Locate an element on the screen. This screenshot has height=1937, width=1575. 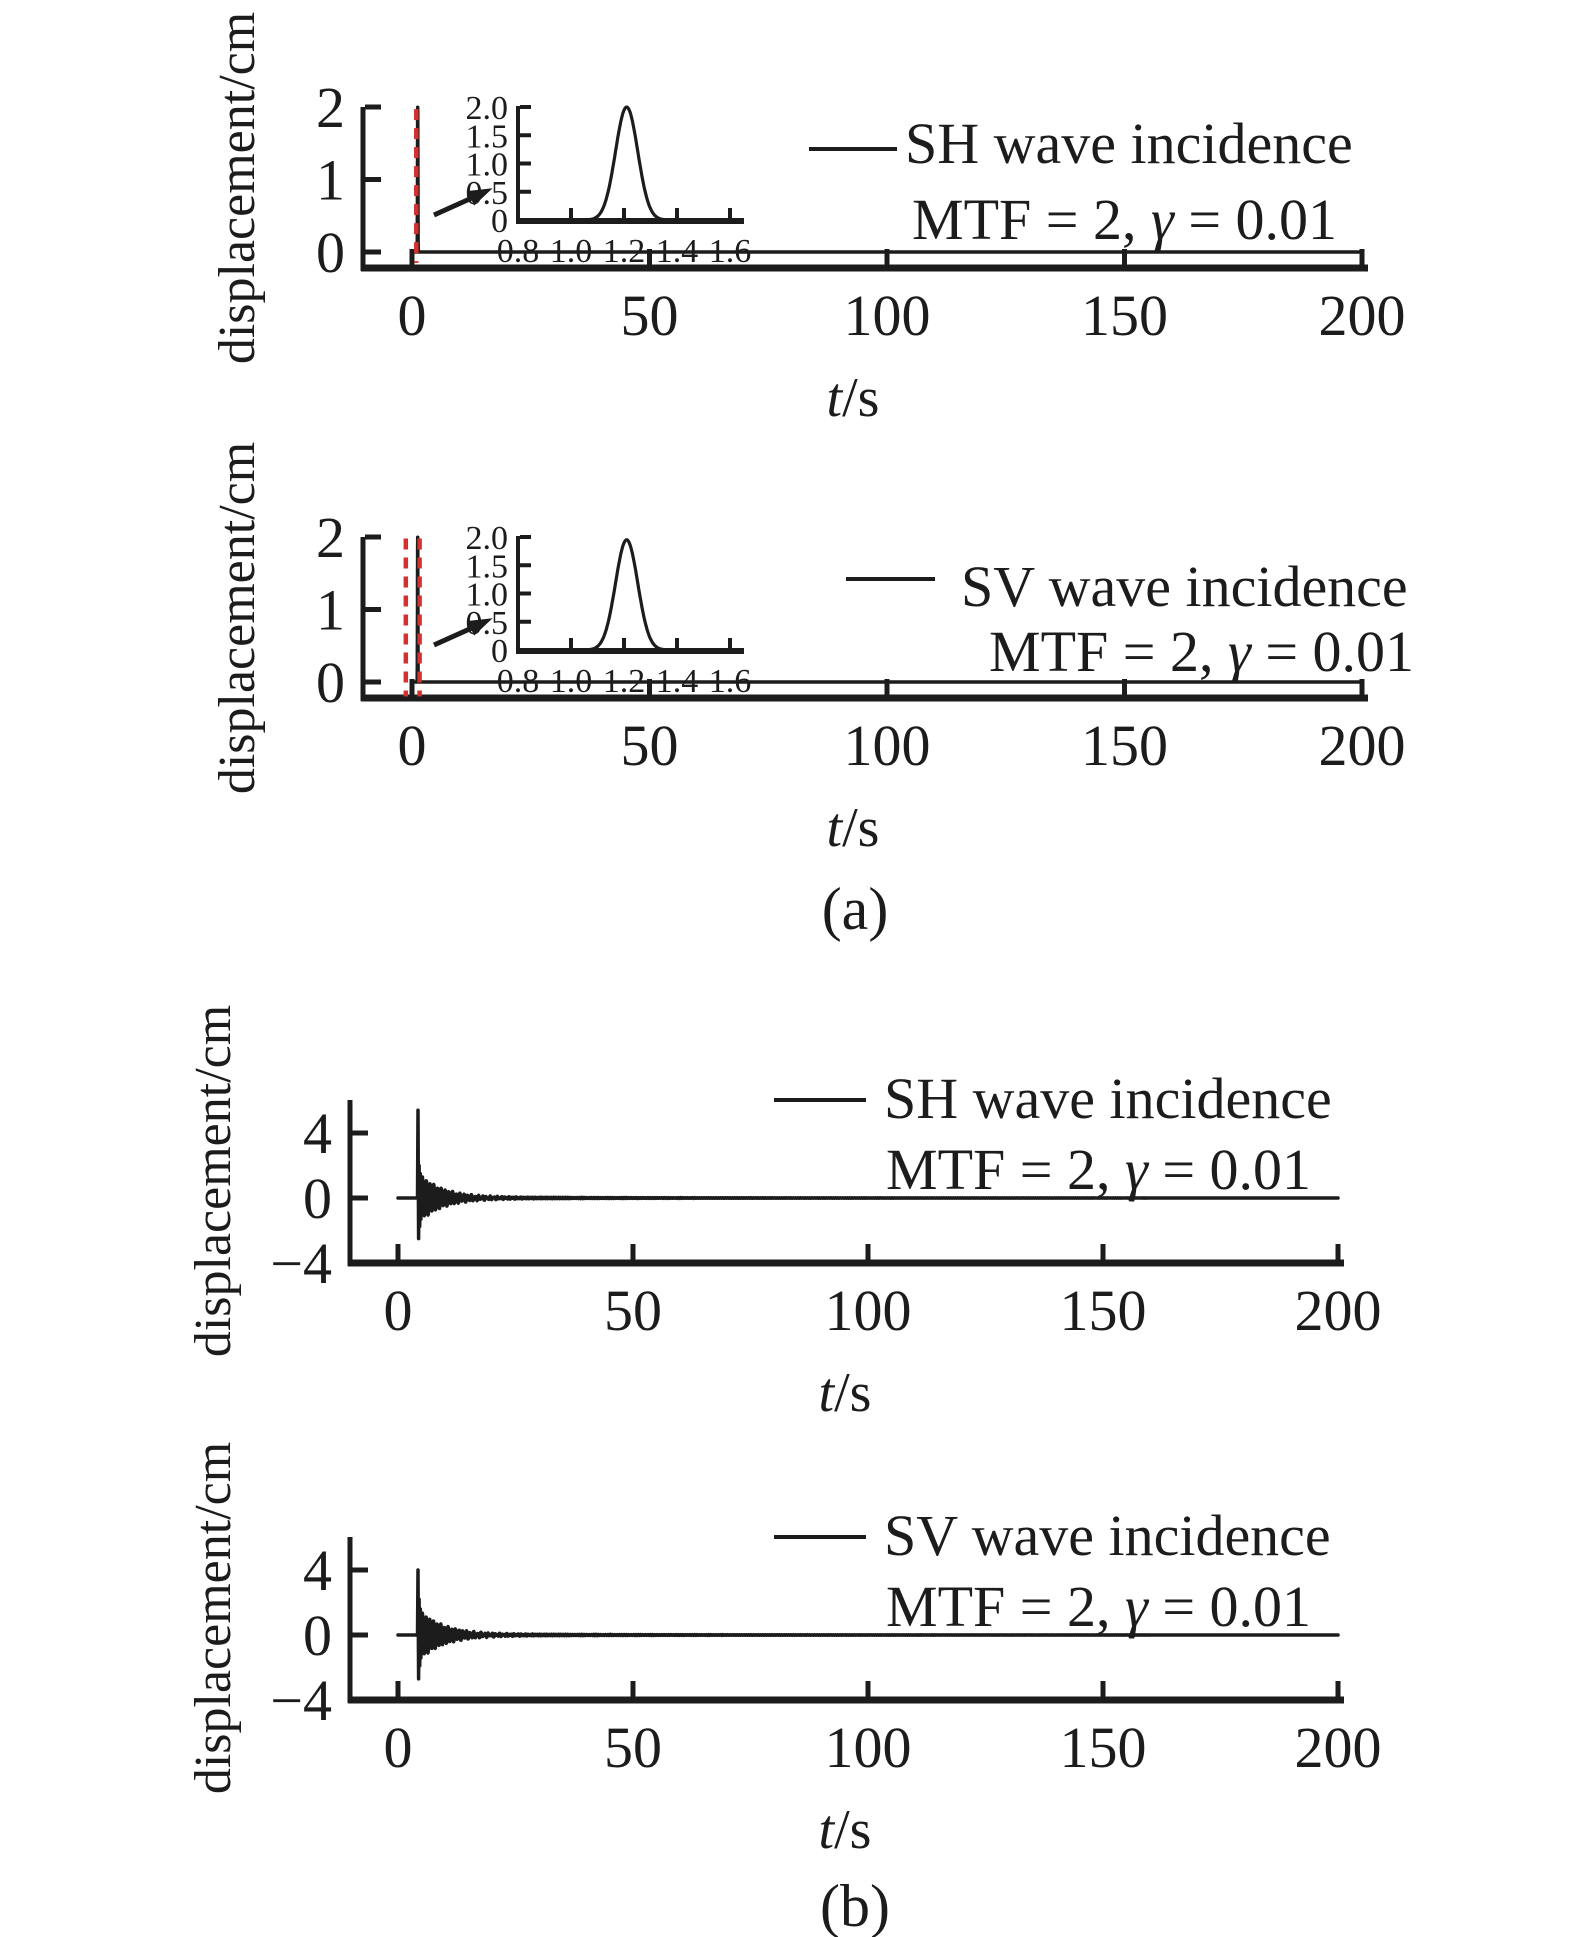
panel-label-b: (b) is located at coordinates (855, 1905).